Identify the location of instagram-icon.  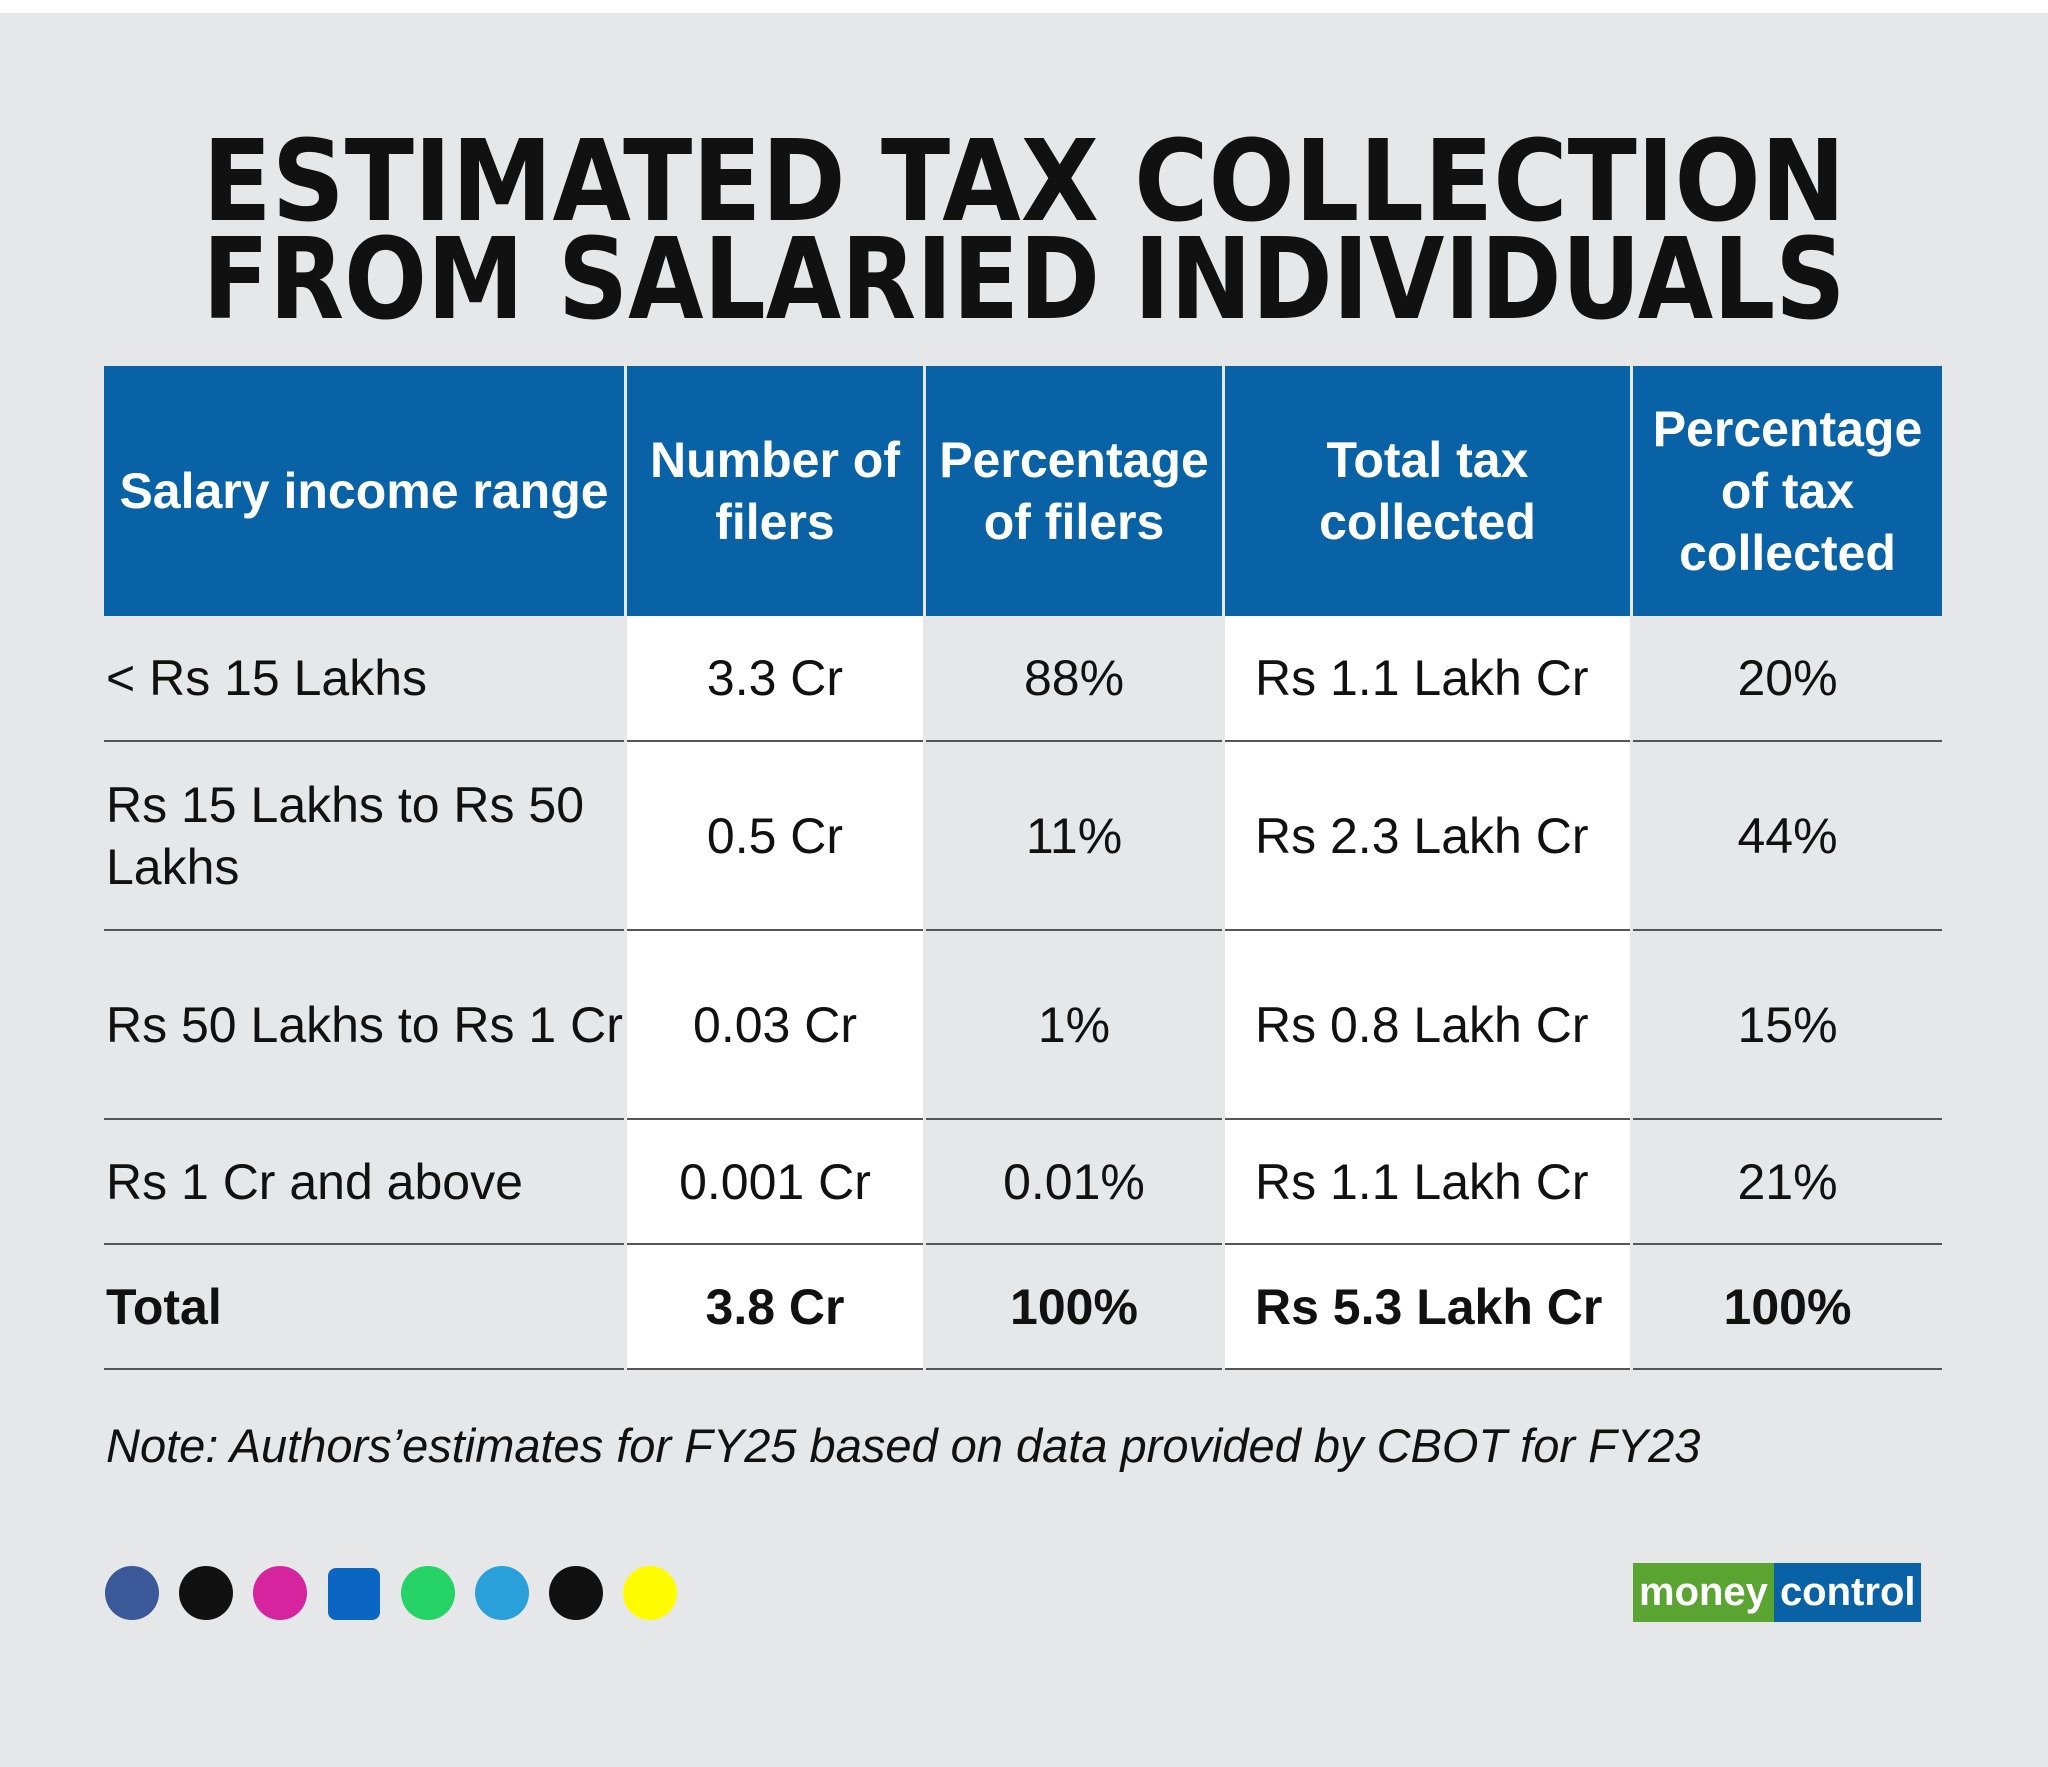
(280, 1593).